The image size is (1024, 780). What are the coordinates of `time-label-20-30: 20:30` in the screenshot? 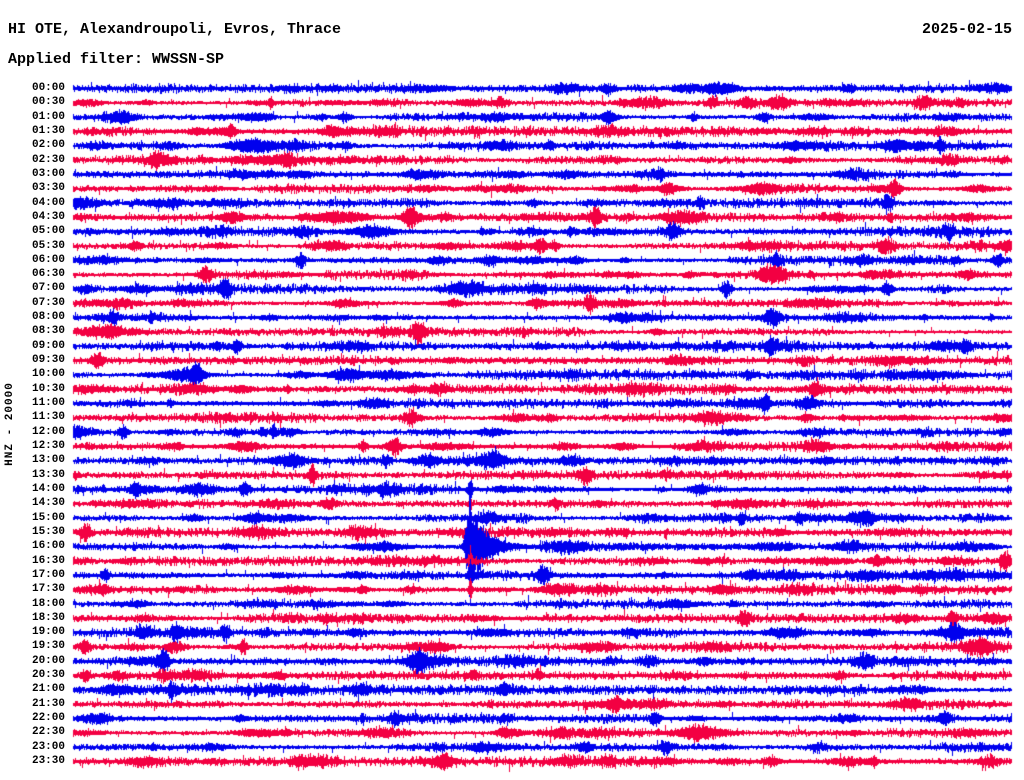 It's located at (48, 675).